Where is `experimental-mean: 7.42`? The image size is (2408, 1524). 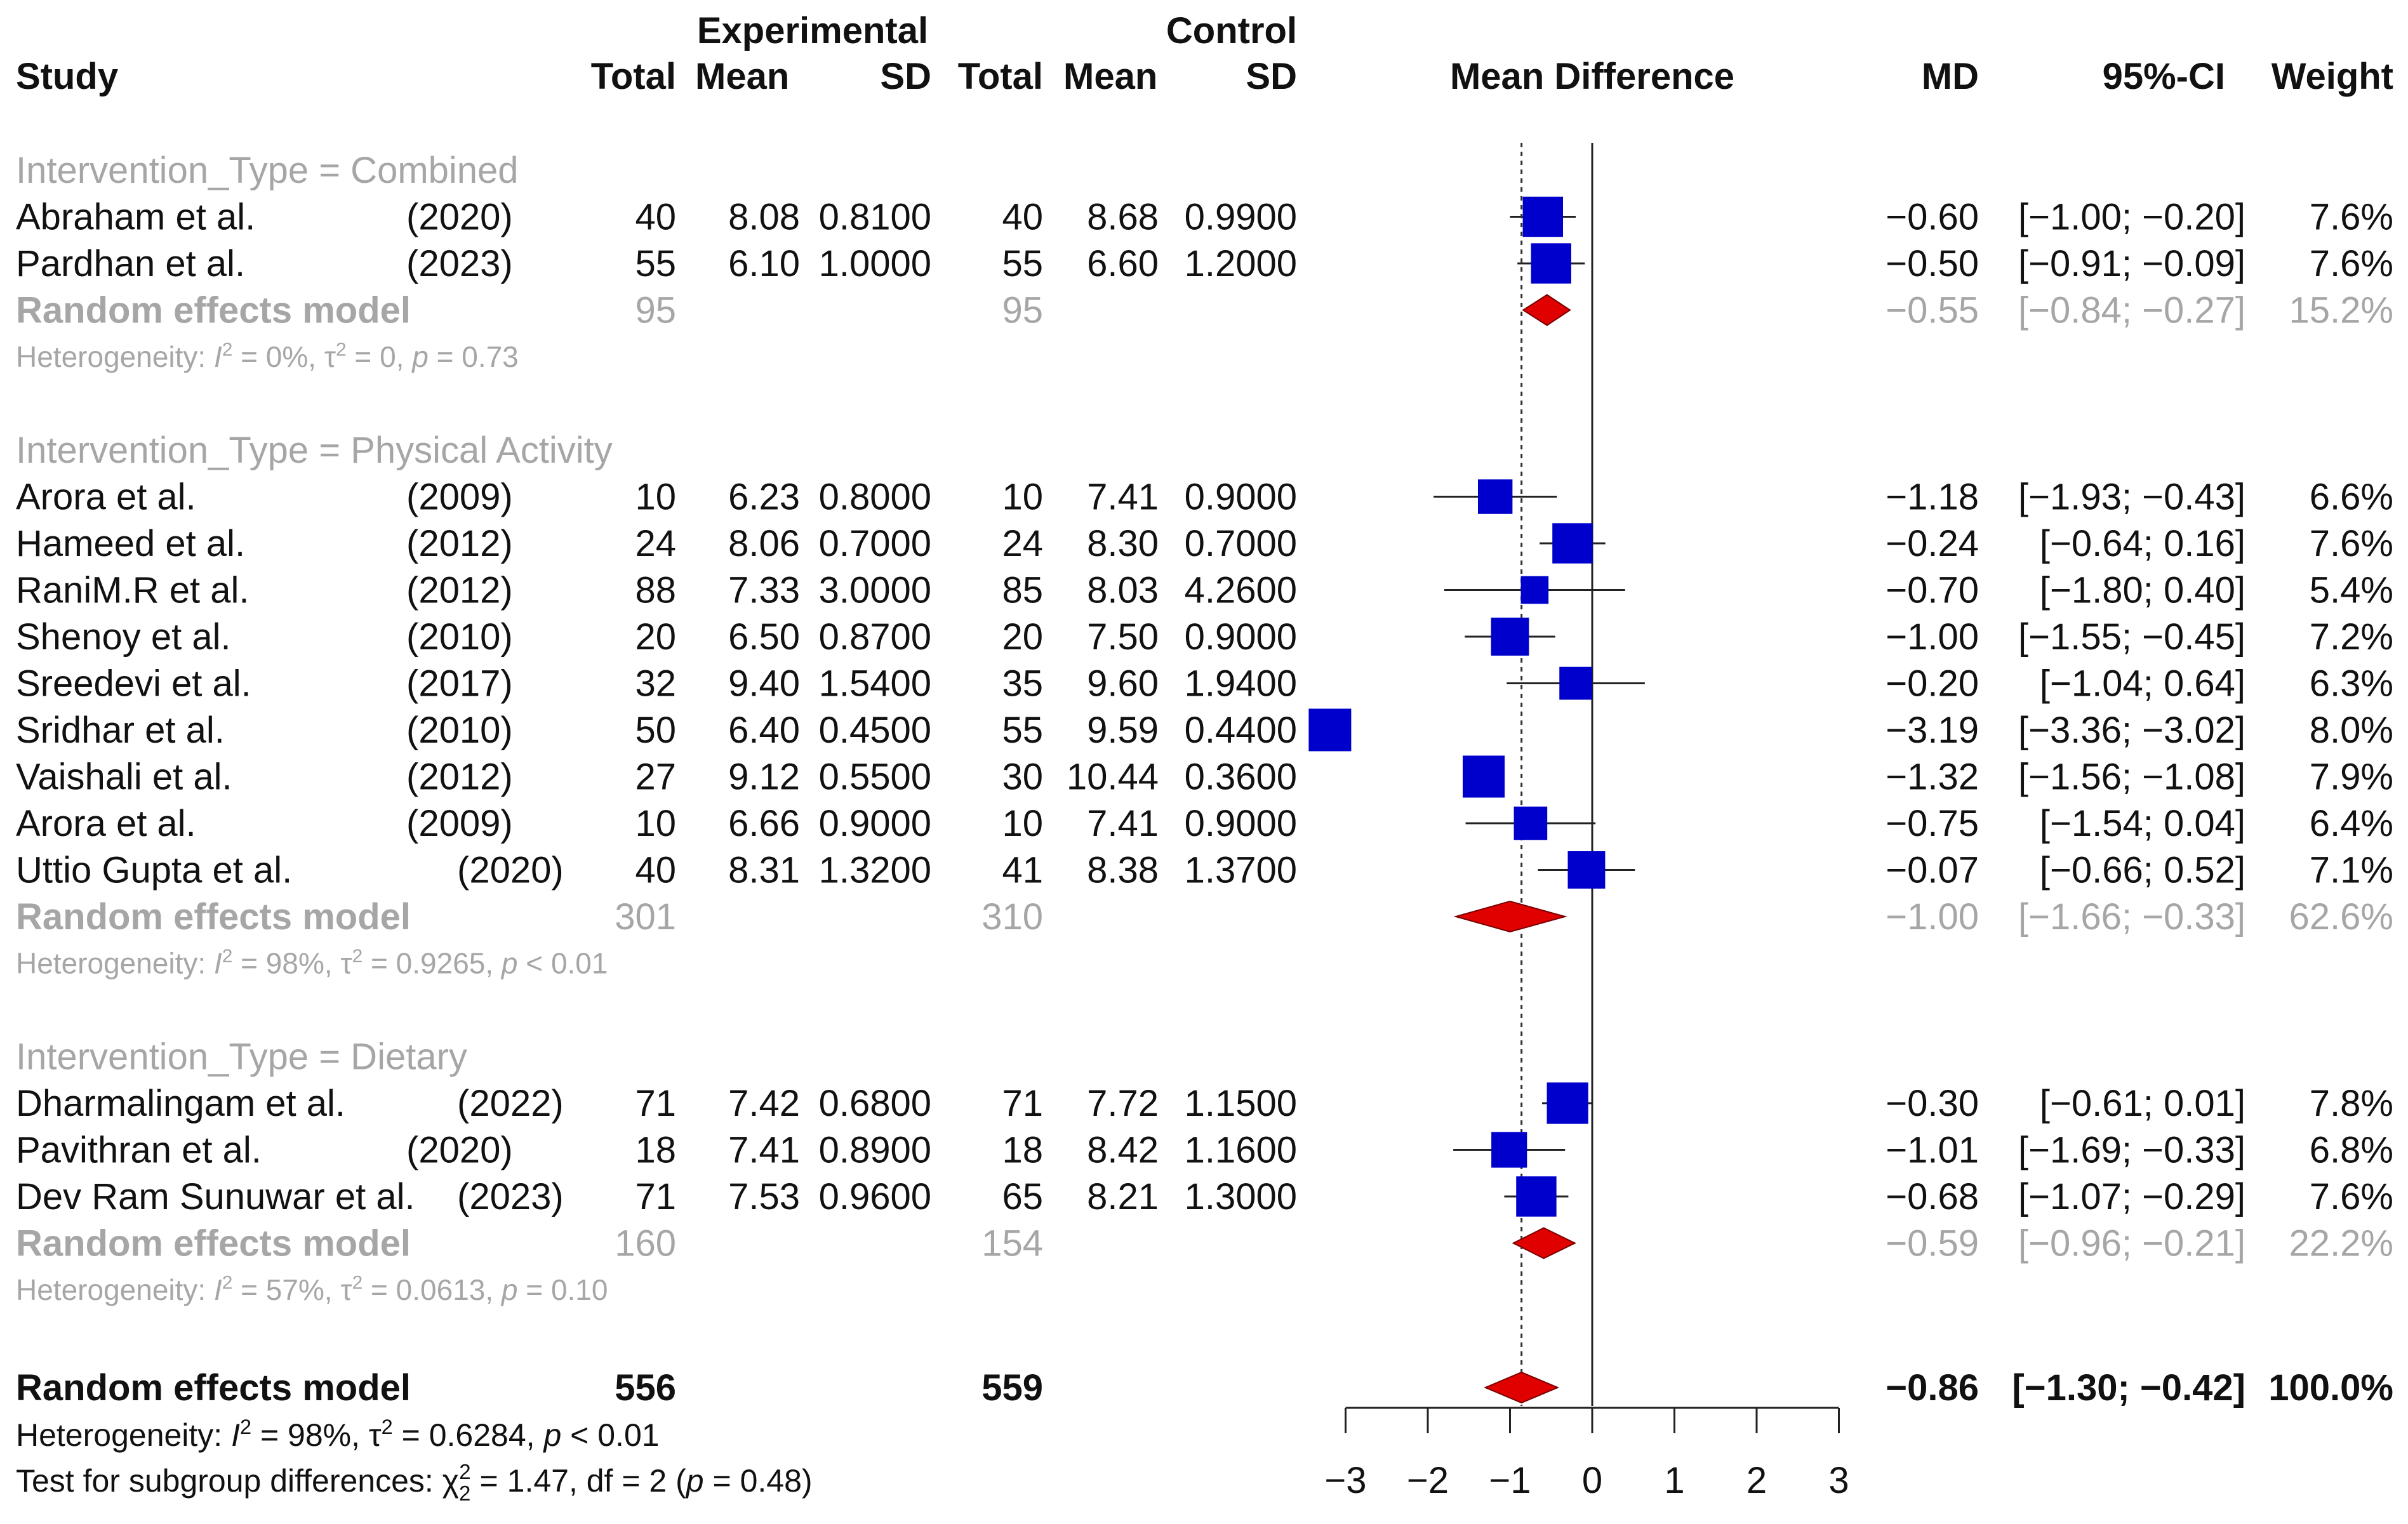 experimental-mean: 7.42 is located at coordinates (764, 1103).